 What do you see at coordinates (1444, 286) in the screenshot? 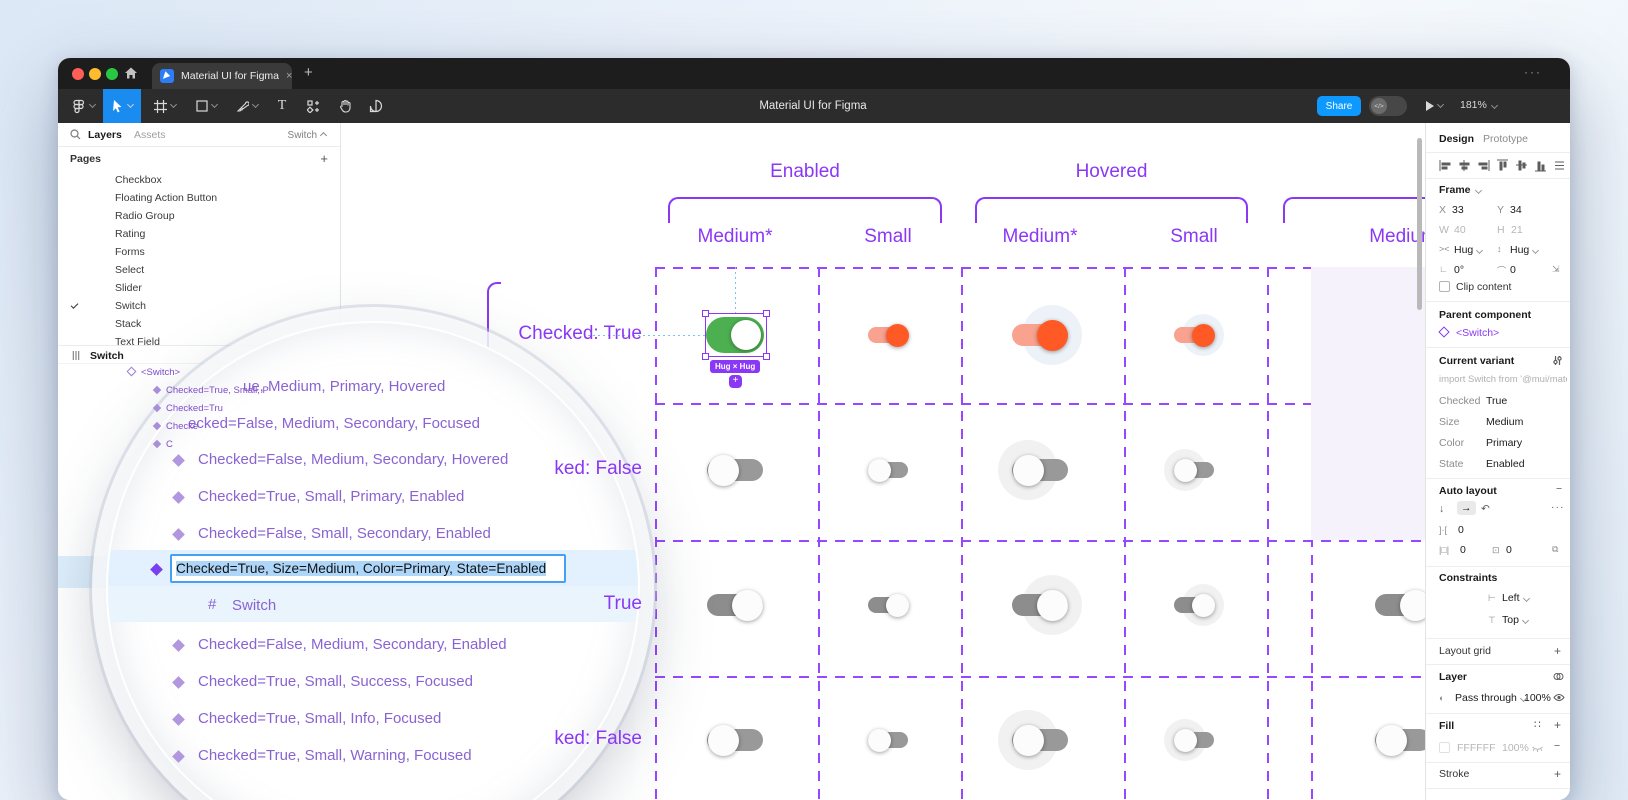
I see `clip-content-checkbox` at bounding box center [1444, 286].